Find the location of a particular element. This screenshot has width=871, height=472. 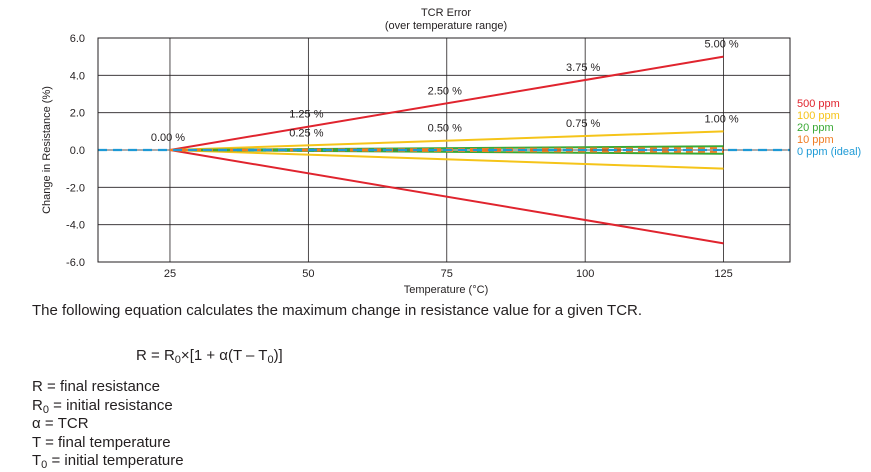

y-tick-labels: 6.0 4.0 2.0 0.0 -2.0 -4.0 -6.0 is located at coordinates (75, 151).